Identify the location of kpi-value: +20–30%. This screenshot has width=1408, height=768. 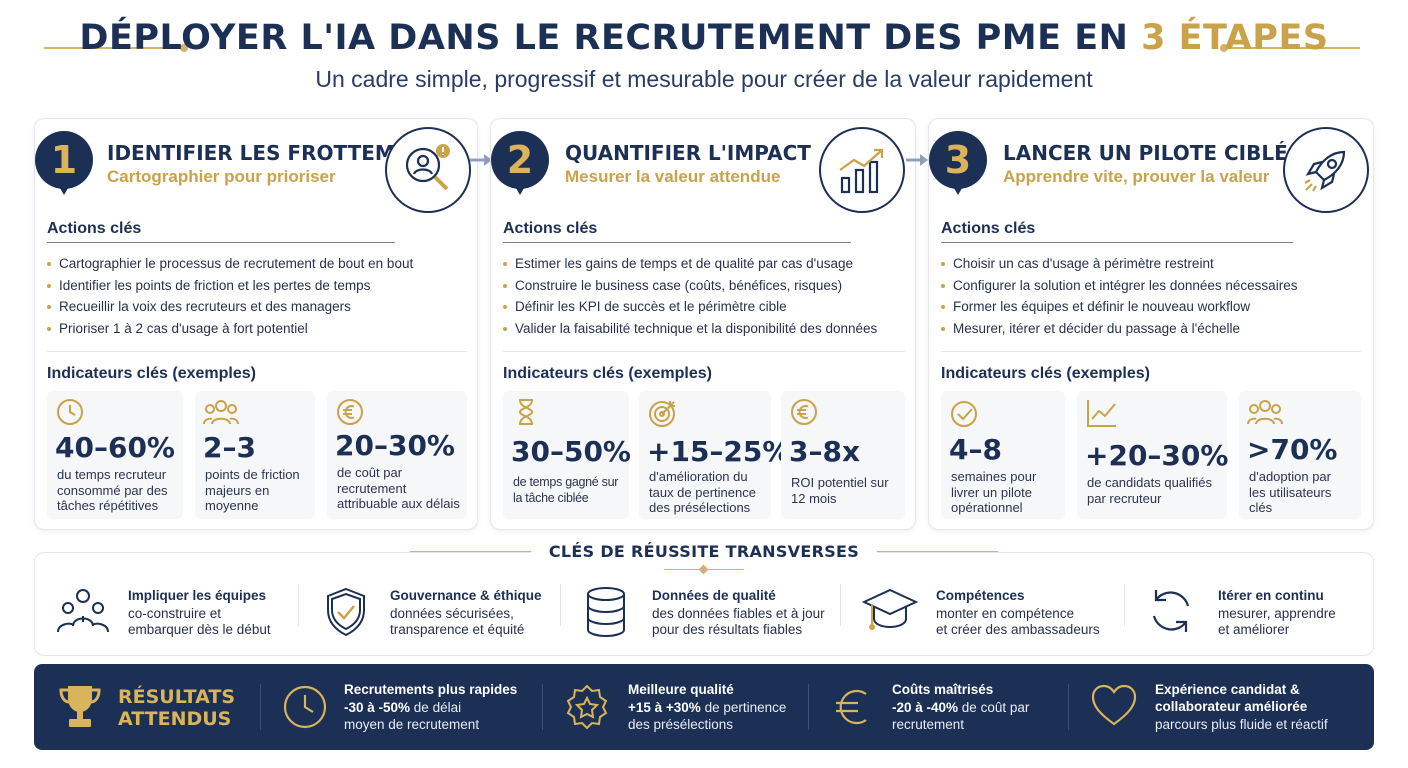
(1157, 455).